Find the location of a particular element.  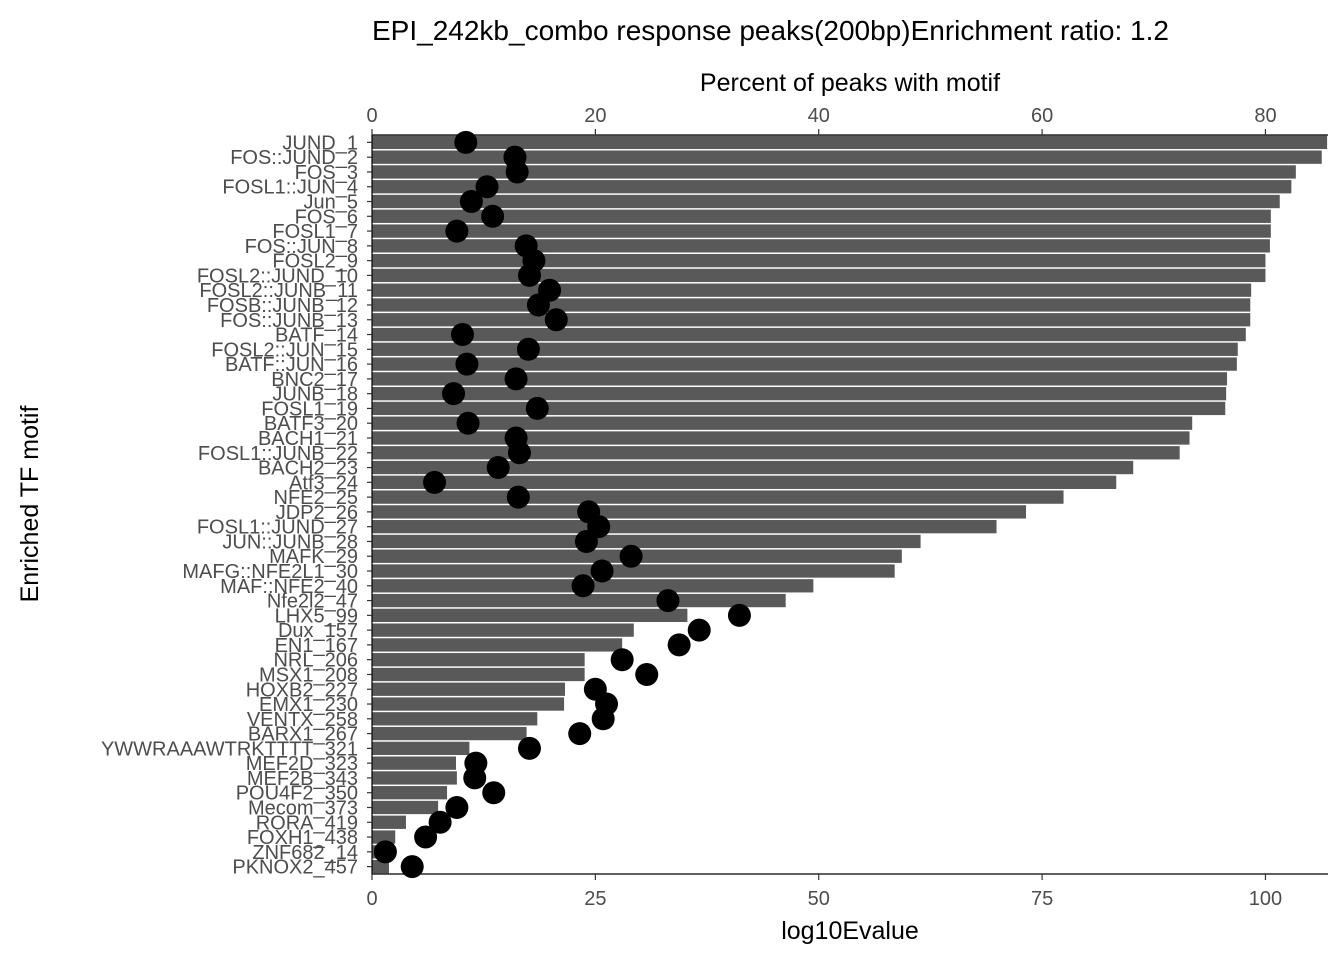

category-label: NFE2_25 is located at coordinates (316, 498).